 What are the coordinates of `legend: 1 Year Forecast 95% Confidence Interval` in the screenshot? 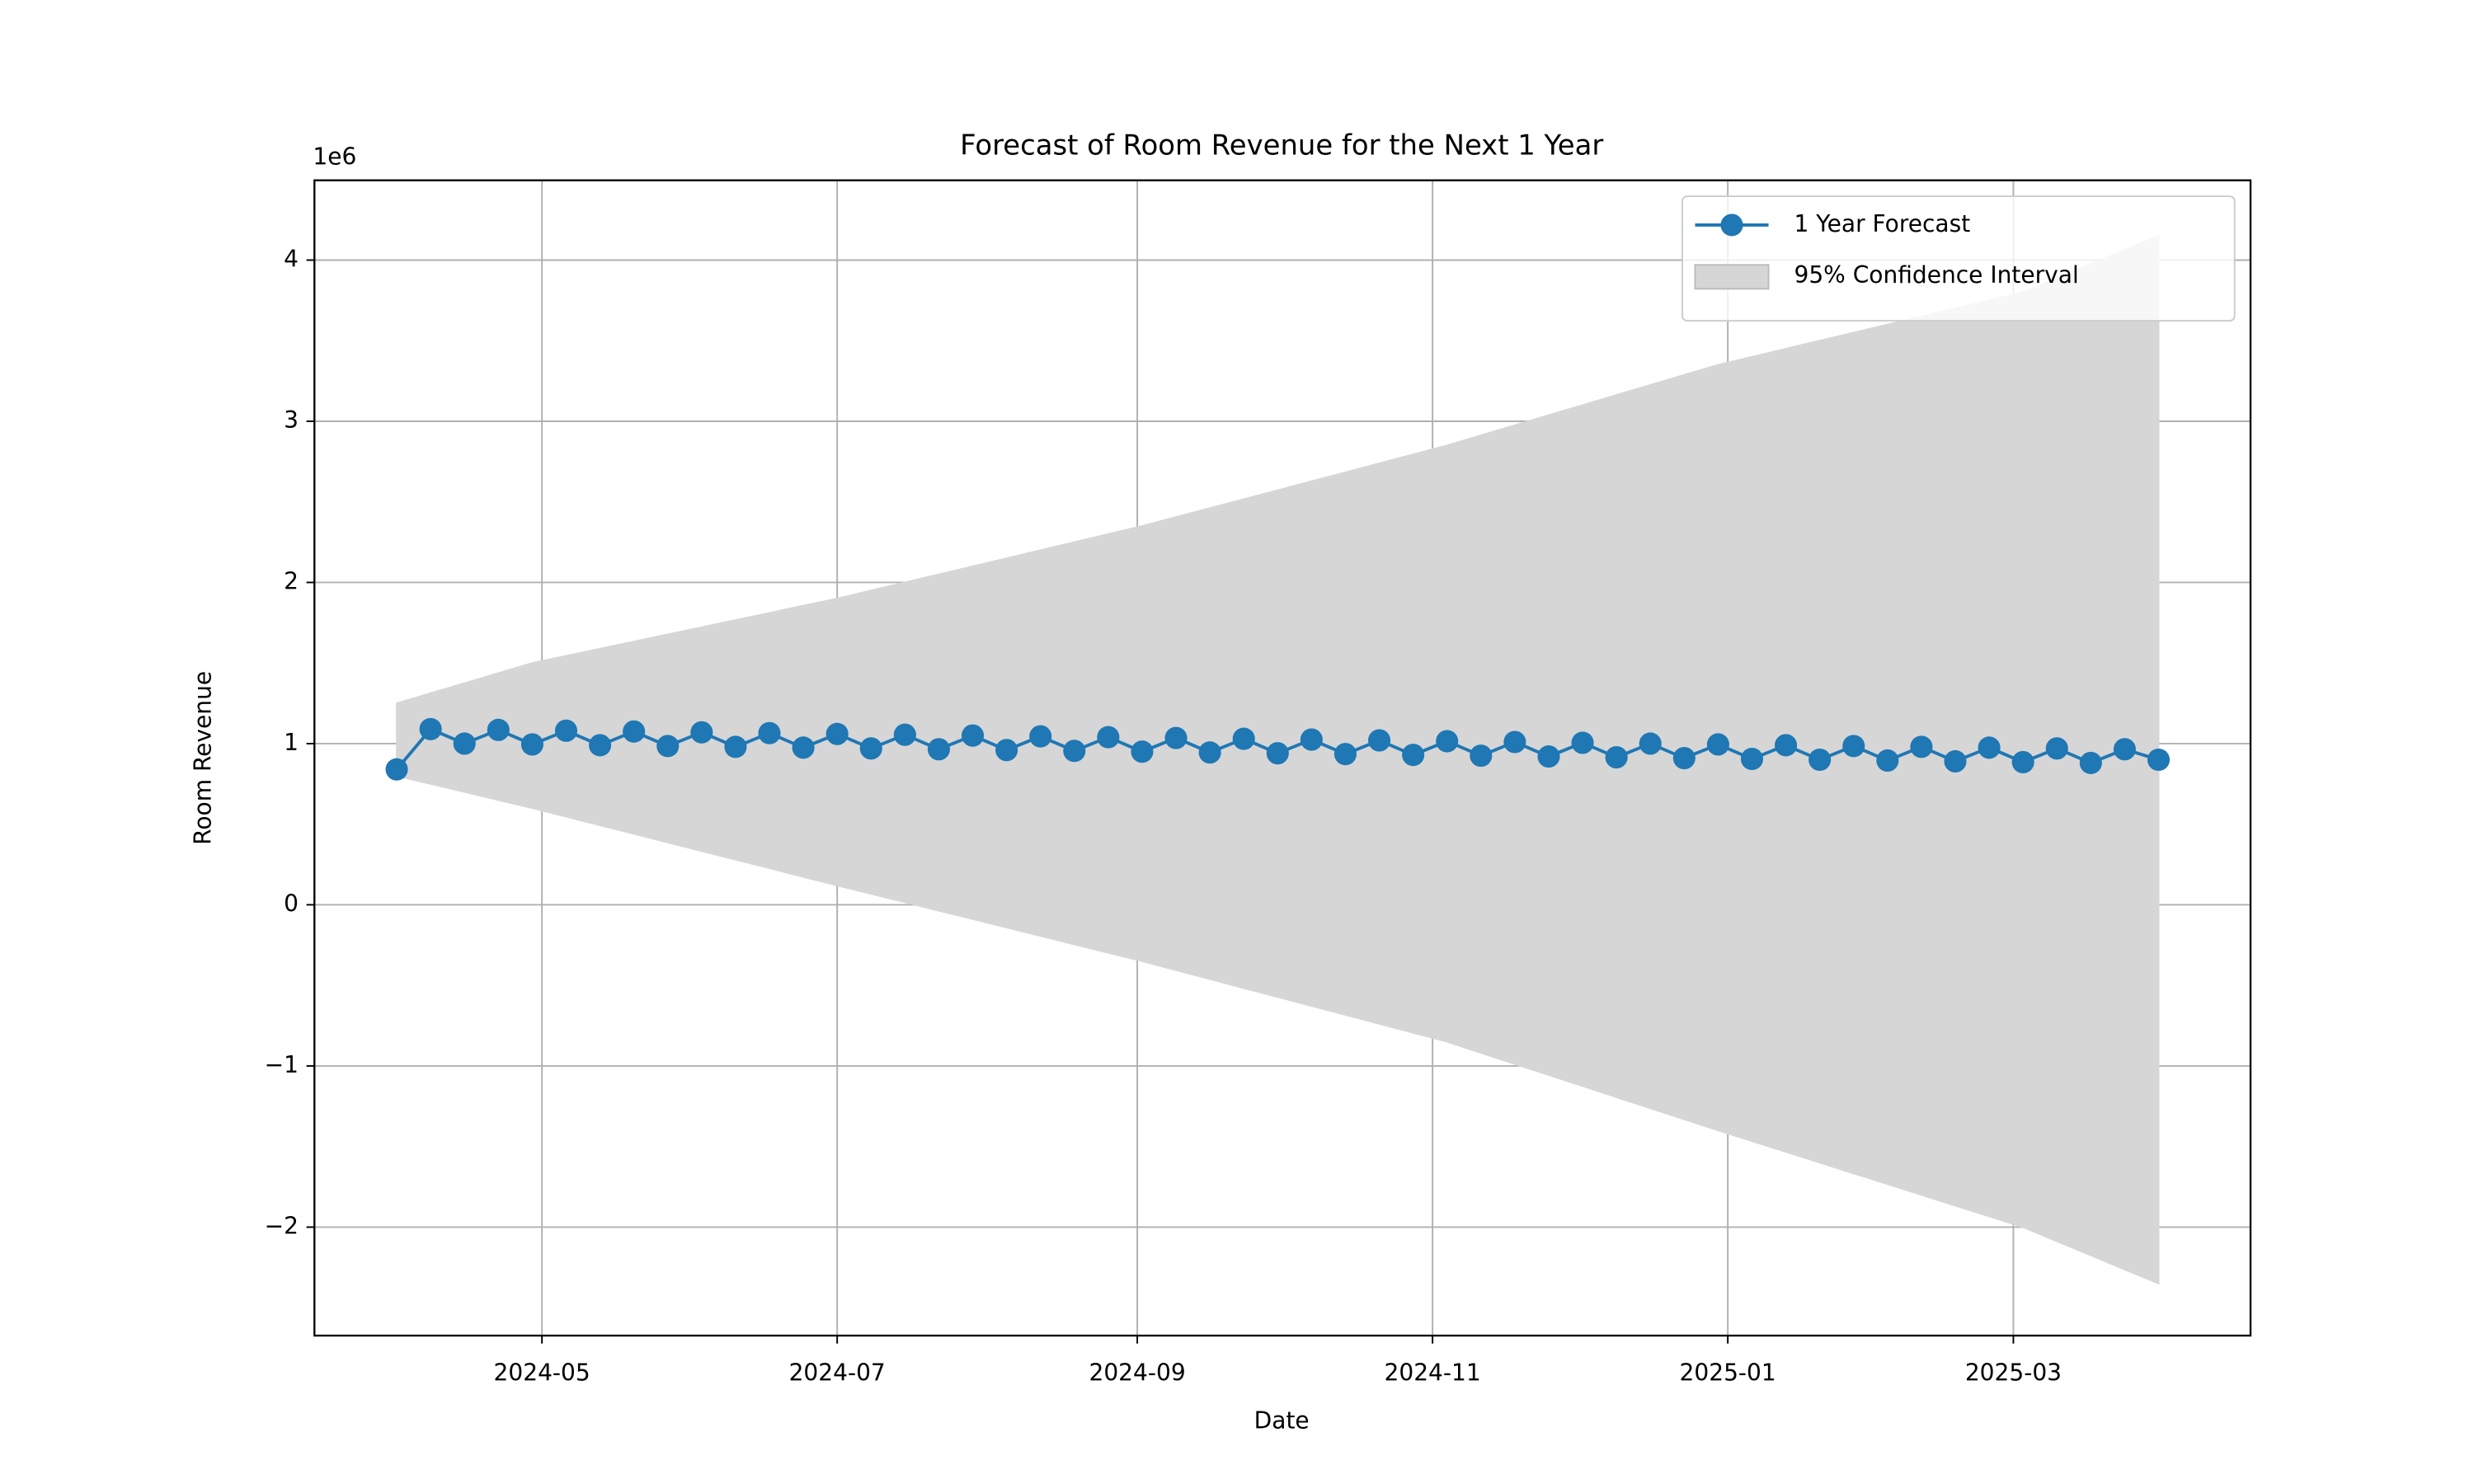 It's located at (1958, 258).